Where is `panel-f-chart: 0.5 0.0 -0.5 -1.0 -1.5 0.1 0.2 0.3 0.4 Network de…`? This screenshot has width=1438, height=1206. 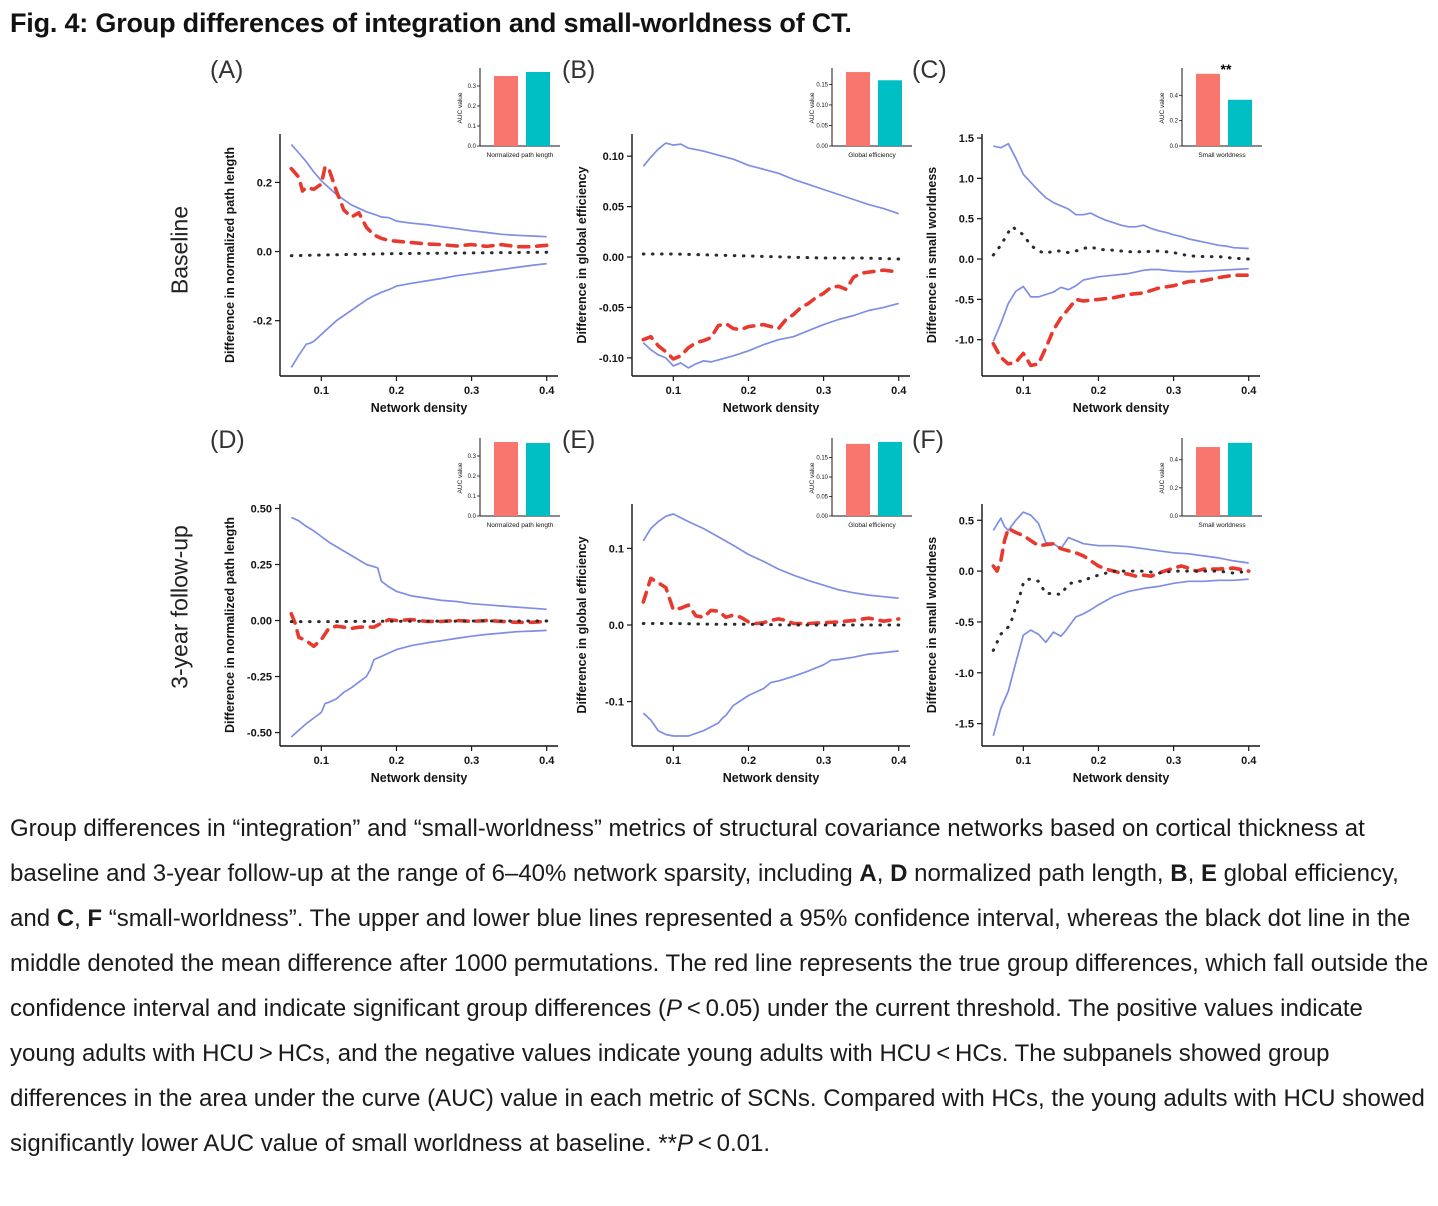
panel-f-chart: 0.5 0.0 -0.5 -1.0 -1.5 0.1 0.2 0.3 0.4 Network de… is located at coordinates (1092, 644).